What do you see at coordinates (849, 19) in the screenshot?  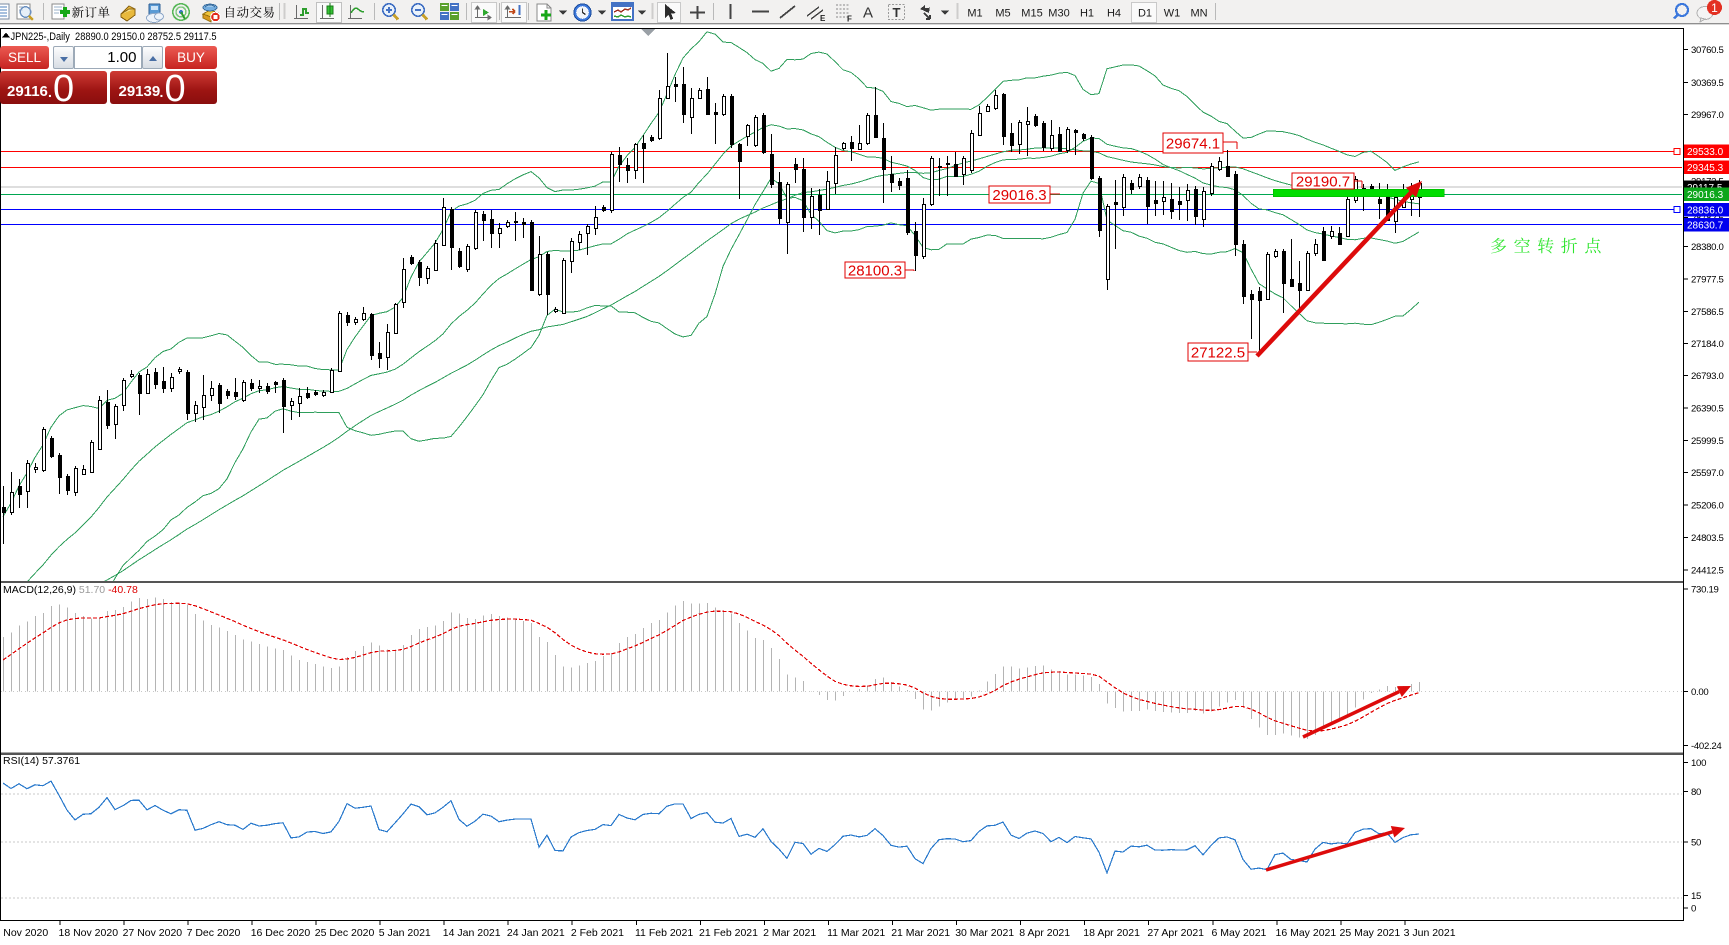 I see `svg-text: F` at bounding box center [849, 19].